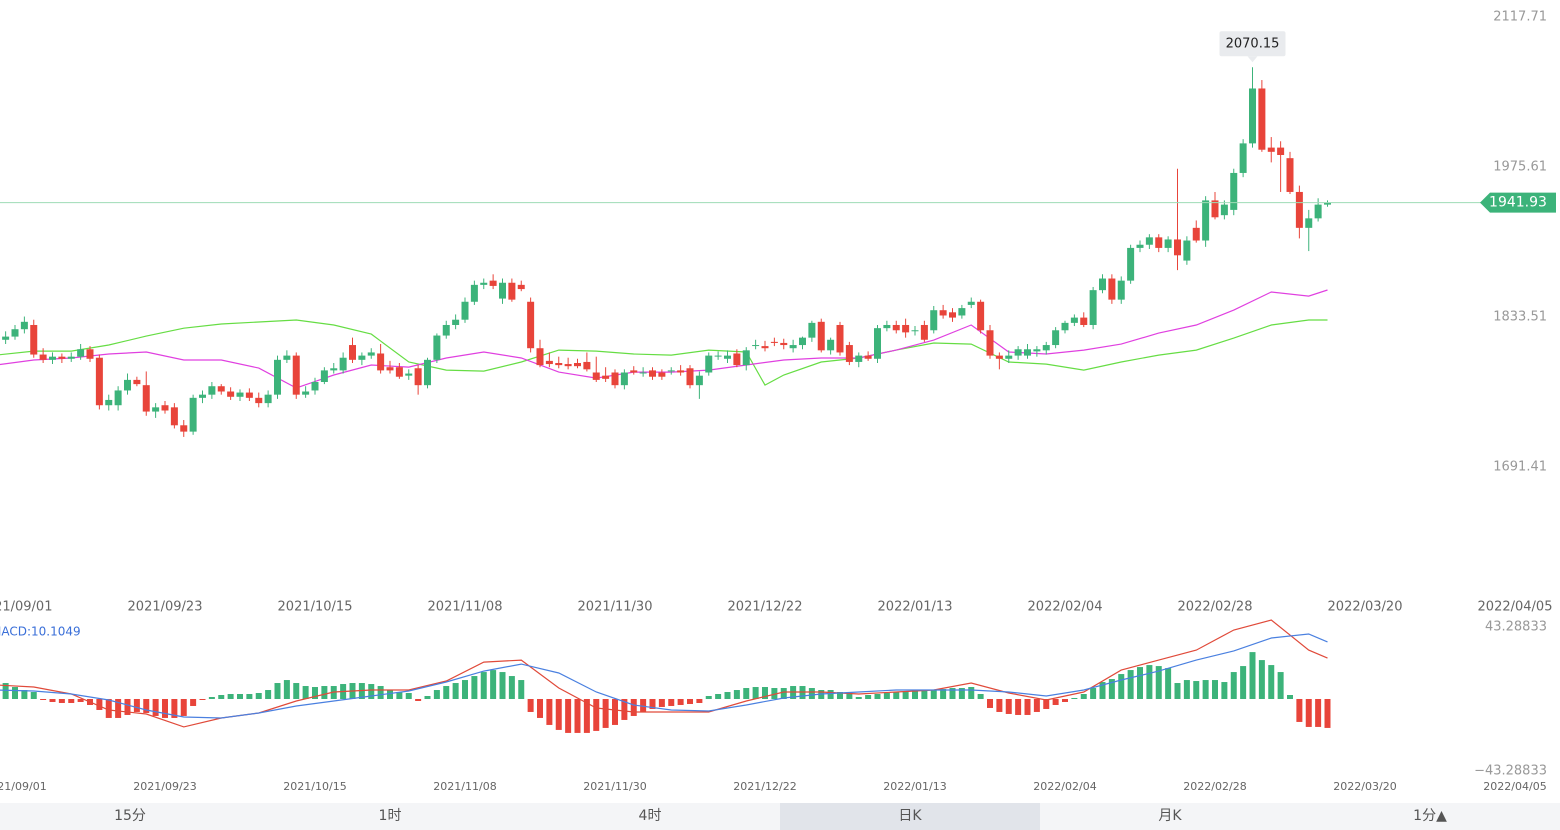  Describe the element at coordinates (1520, 317) in the screenshot. I see `y-tick-label: 1833.51` at that location.